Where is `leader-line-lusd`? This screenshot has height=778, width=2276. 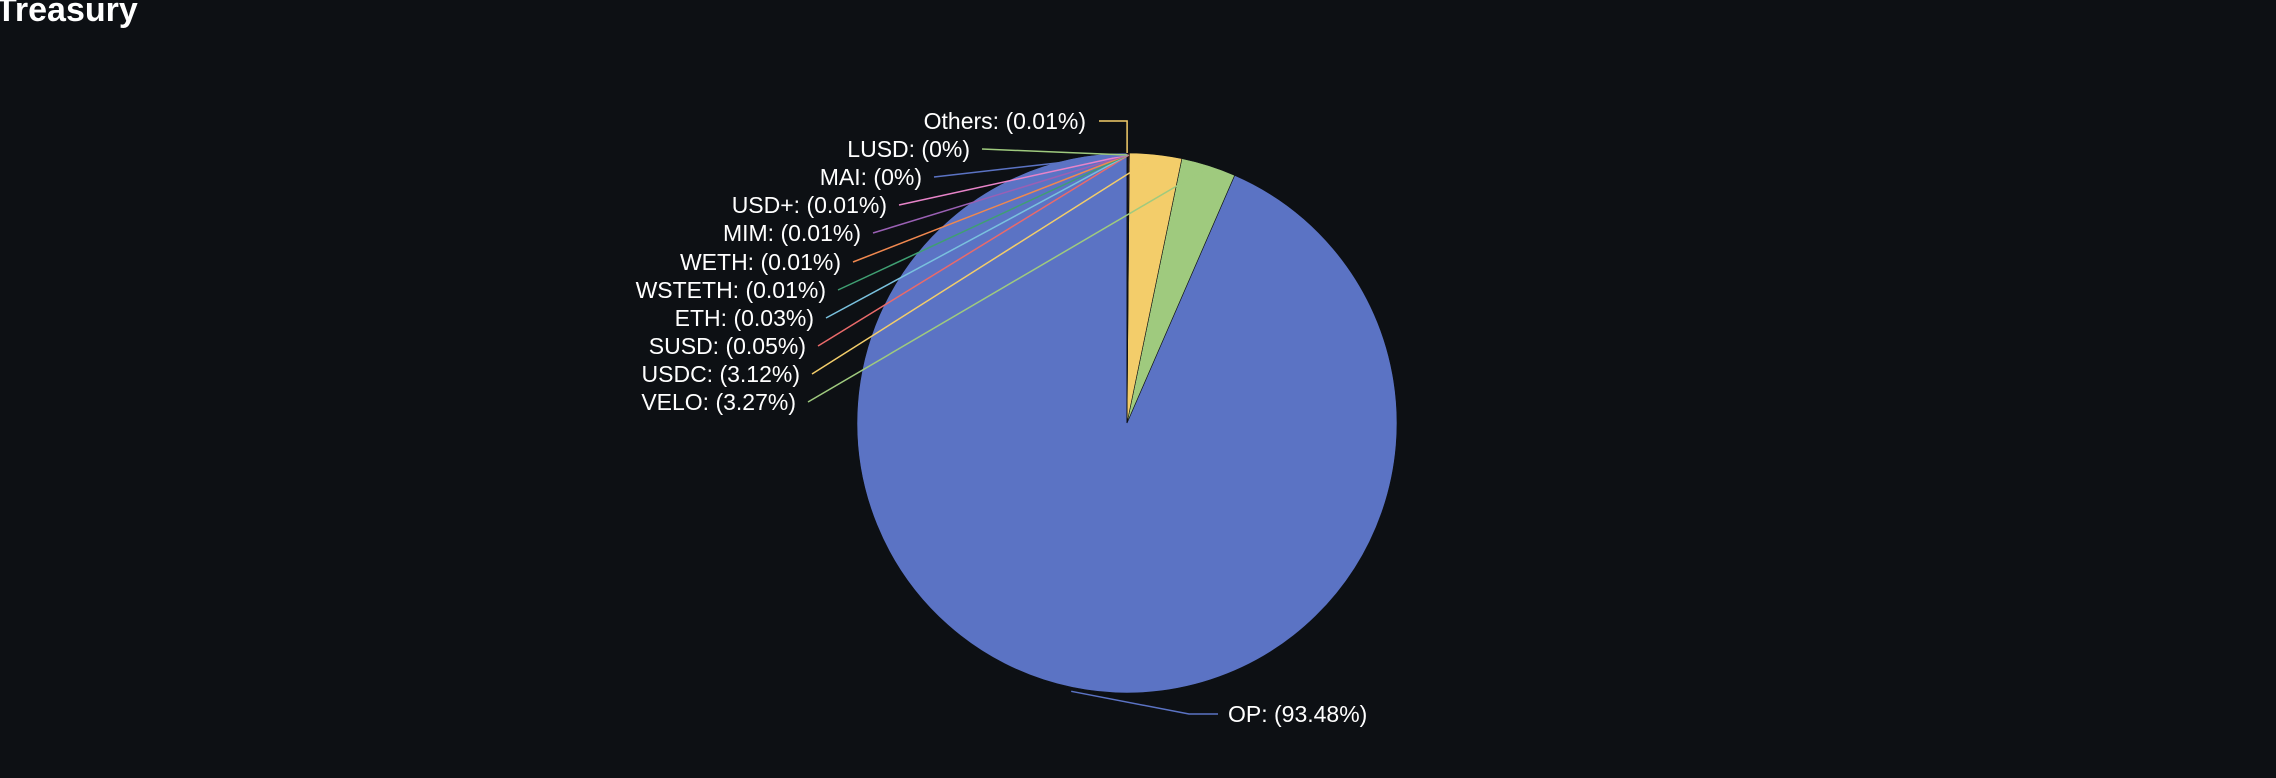
leader-line-lusd is located at coordinates (1054, 152).